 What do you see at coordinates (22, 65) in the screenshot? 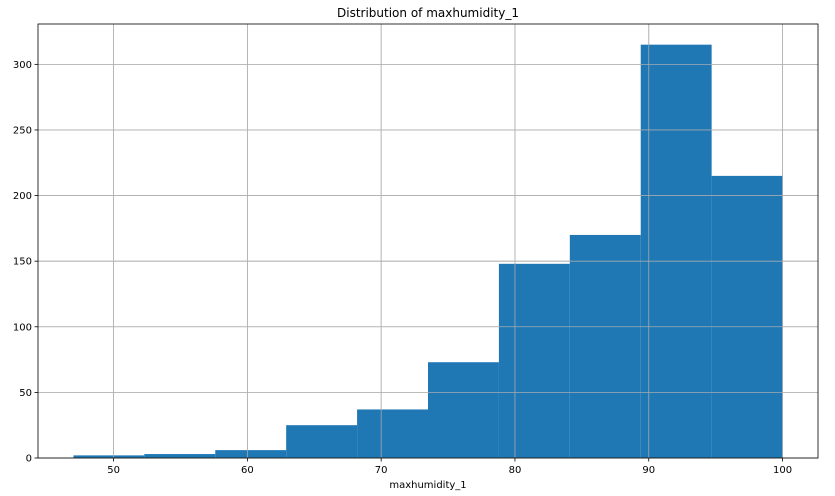
I see `y-tick-label: 300` at bounding box center [22, 65].